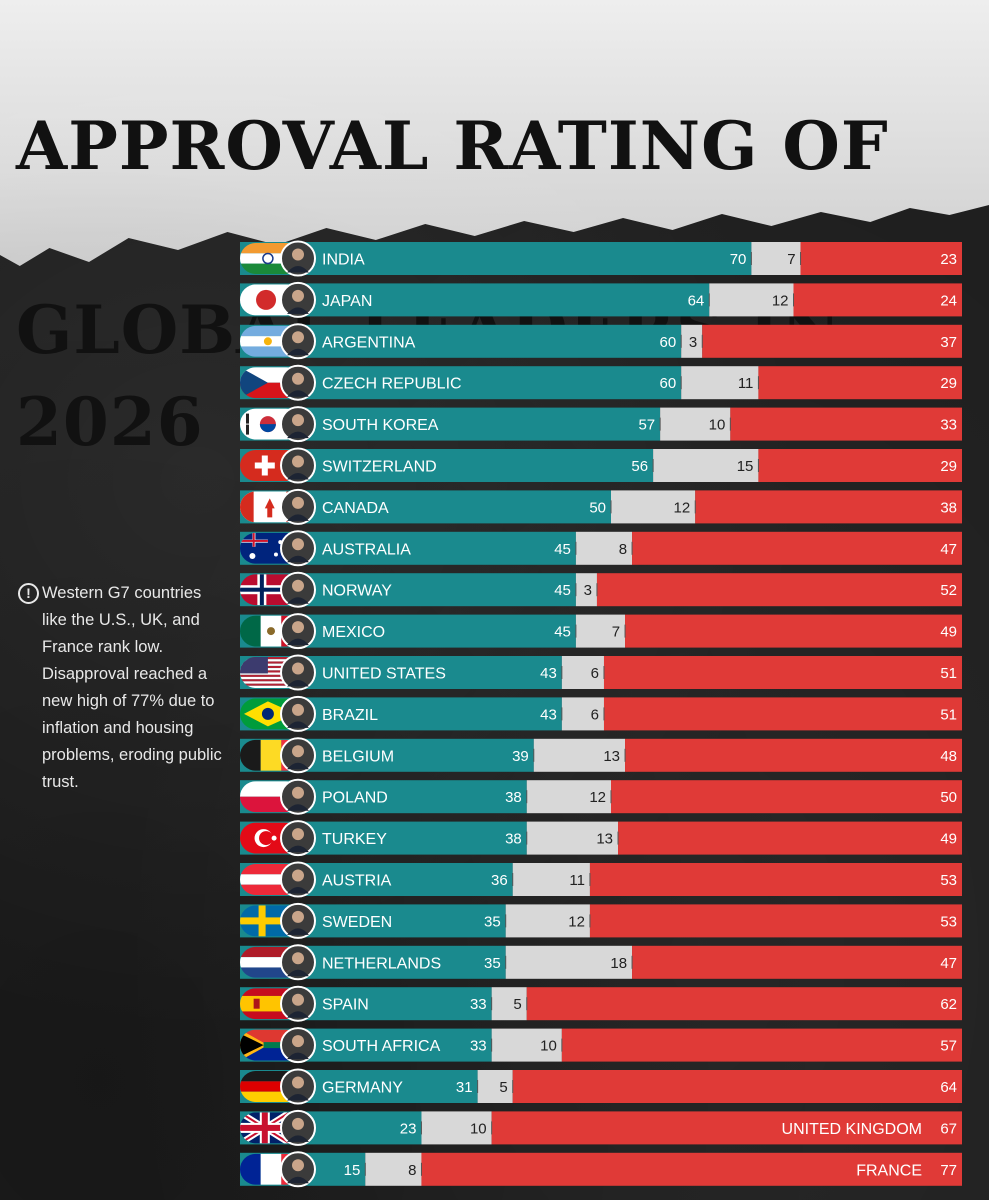  What do you see at coordinates (271, 1086) in the screenshot?
I see `germany-flag` at bounding box center [271, 1086].